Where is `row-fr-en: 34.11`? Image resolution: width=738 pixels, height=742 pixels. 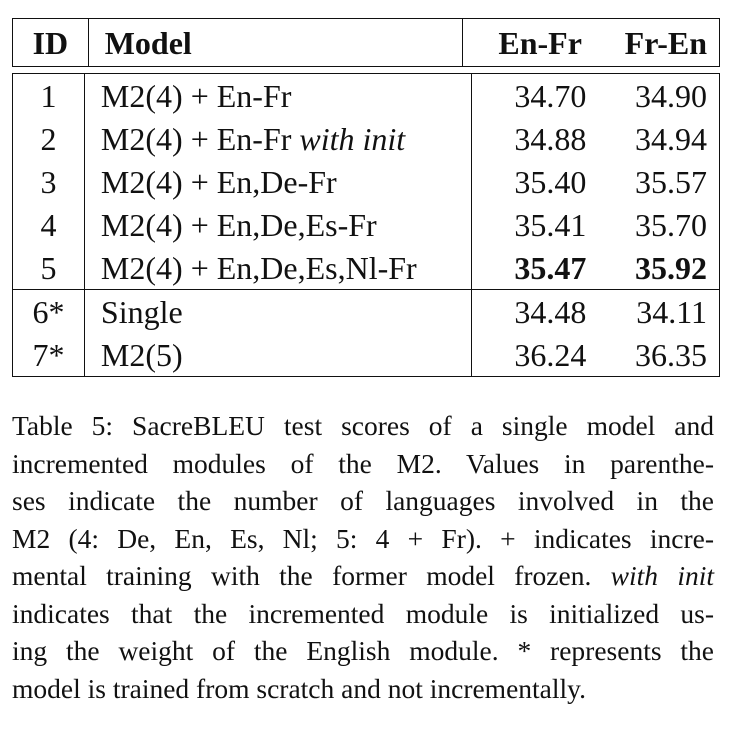 row-fr-en: 34.11 is located at coordinates (657, 311).